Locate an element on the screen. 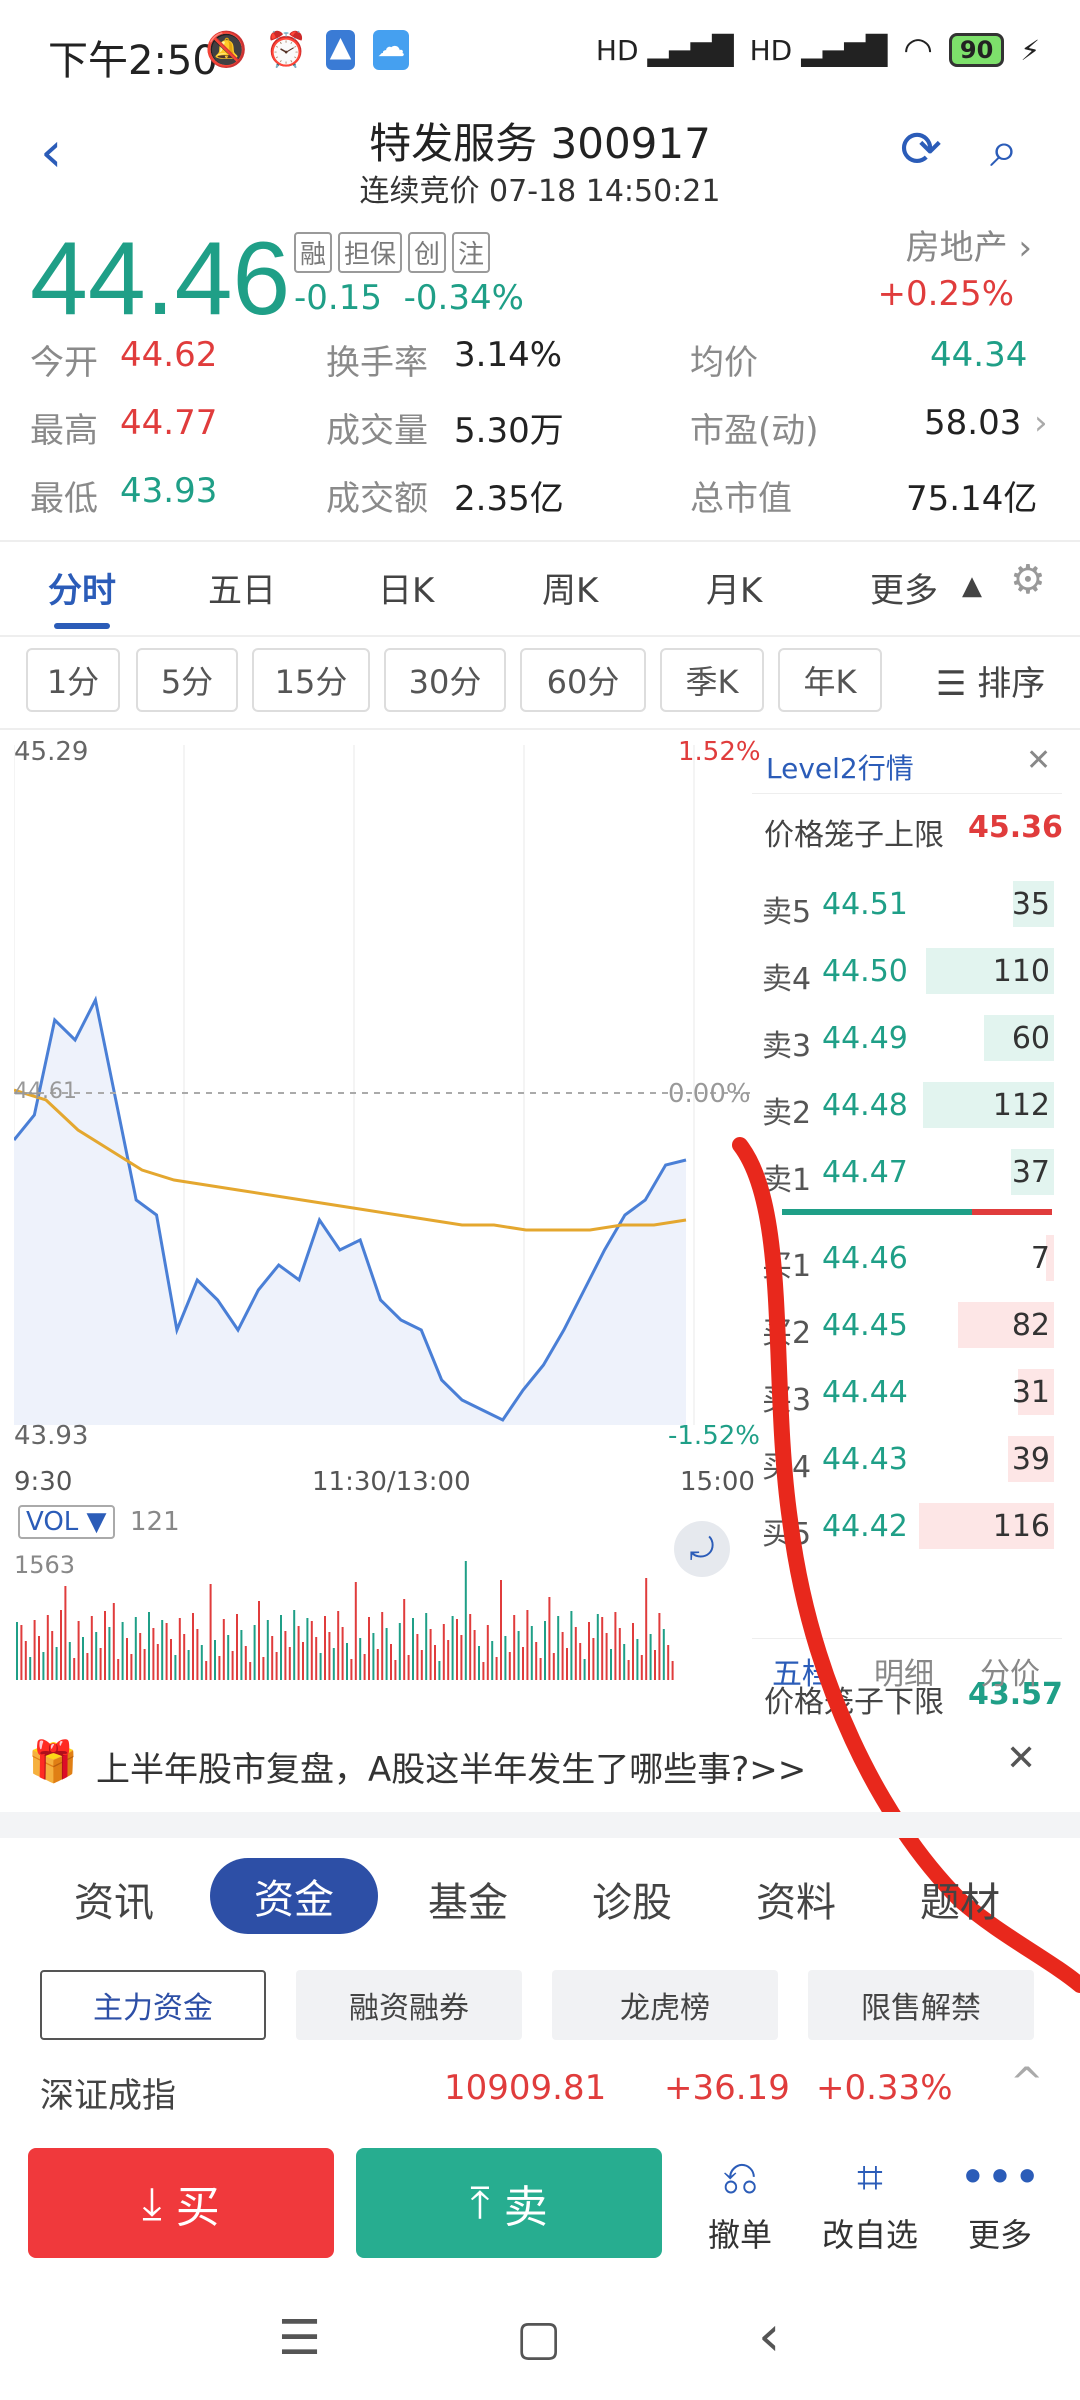 Image resolution: width=1080 pixels, height=2400 pixels. time-start-label: 9:30 is located at coordinates (43, 1482).